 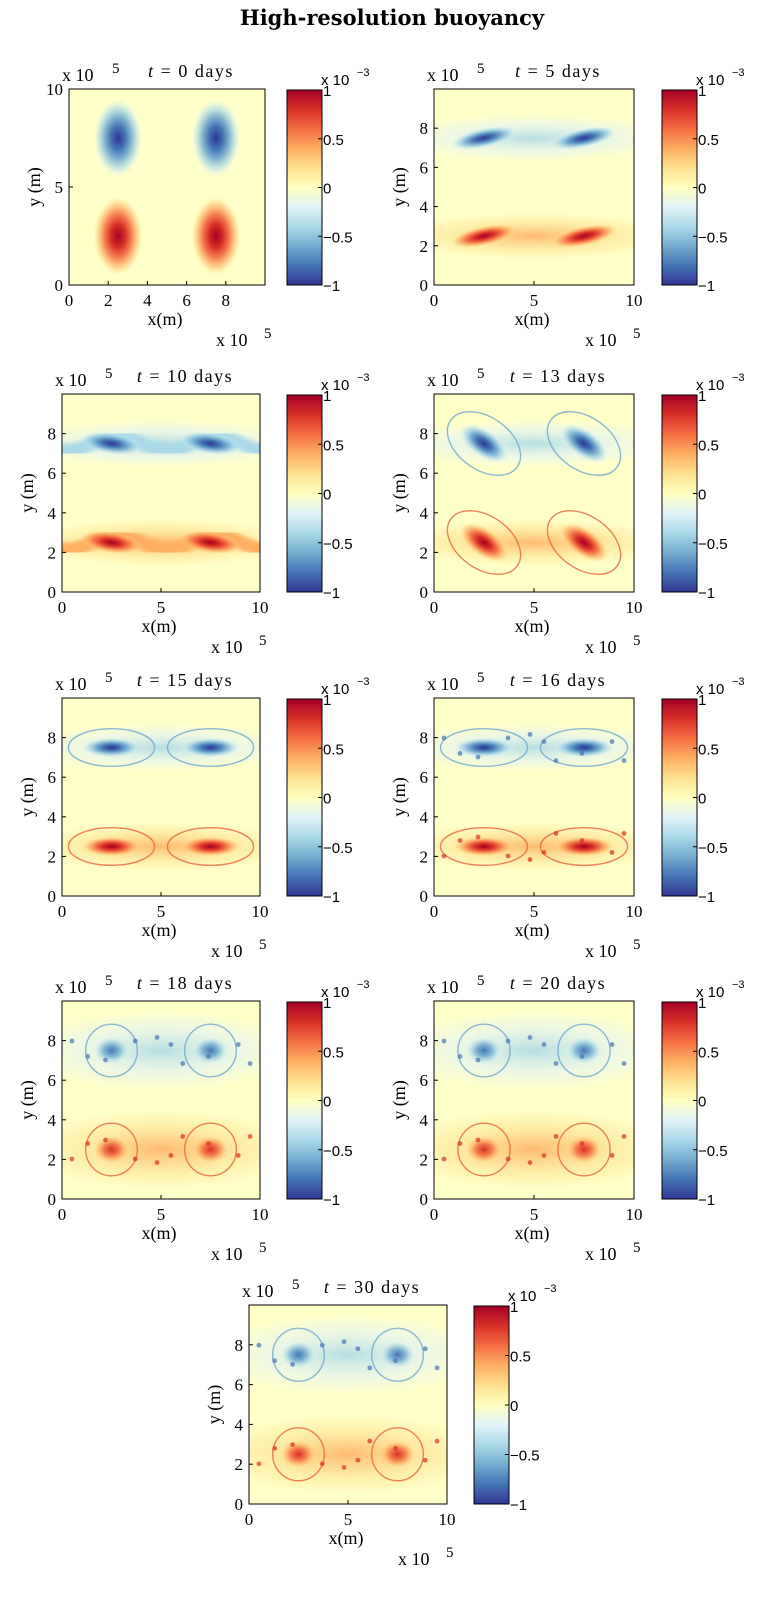 What do you see at coordinates (186, 300) in the screenshot?
I see `x-tick-label: 6` at bounding box center [186, 300].